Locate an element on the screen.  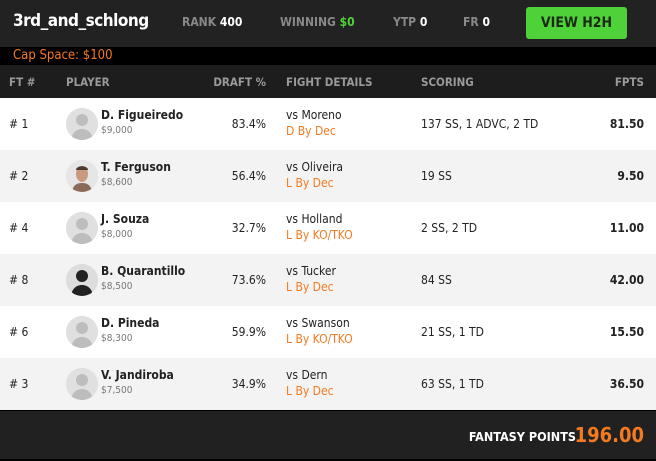
col-fight: FIGHT DETAILS is located at coordinates (329, 82).